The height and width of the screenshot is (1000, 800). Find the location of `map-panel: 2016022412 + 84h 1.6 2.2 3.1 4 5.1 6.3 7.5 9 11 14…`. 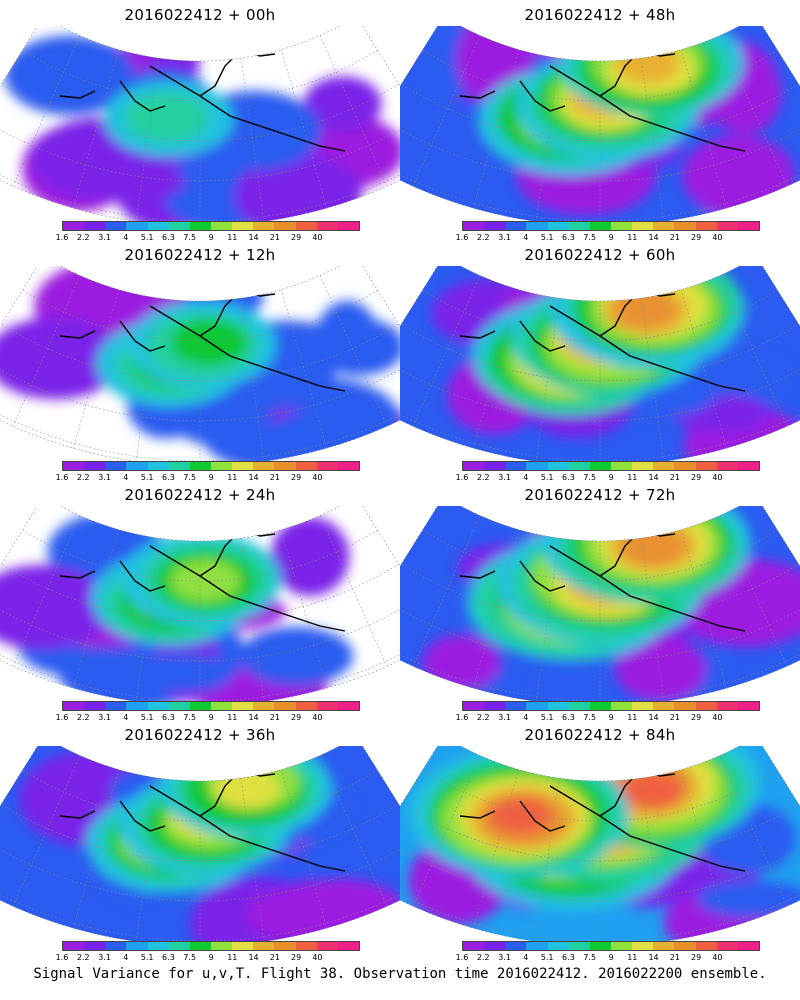

map-panel: 2016022412 + 84h 1.6 2.2 3.1 4 5.1 6.3 7.5 9 11 14… is located at coordinates (600, 845).